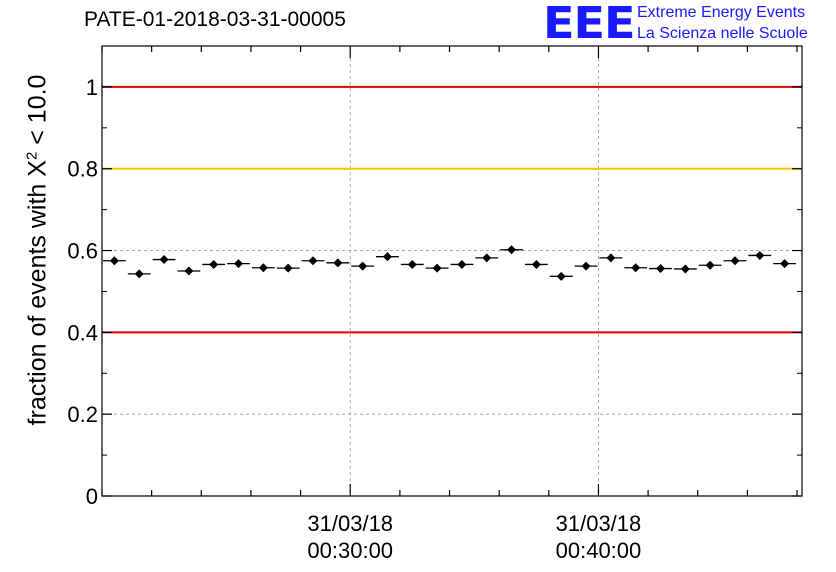 This screenshot has width=836, height=572. What do you see at coordinates (82, 332) in the screenshot?
I see `y-tick-label-2: 0.4` at bounding box center [82, 332].